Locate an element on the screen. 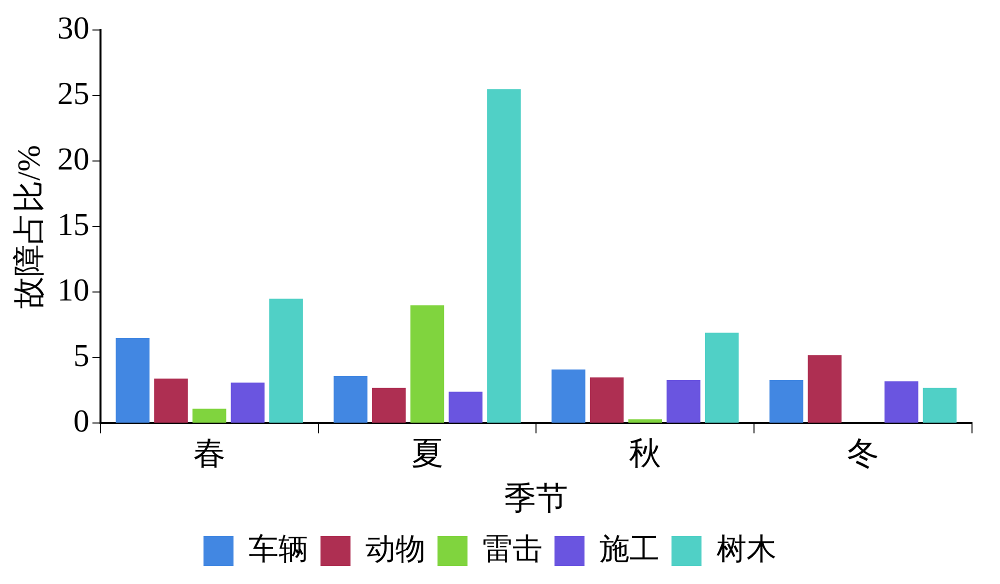 The width and height of the screenshot is (1000, 584). y-tick-label: 5 is located at coordinates (81, 355).